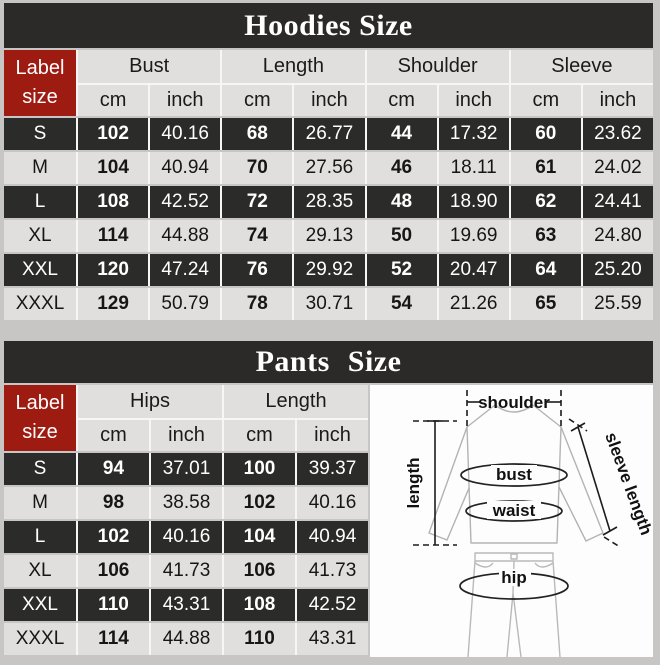 This screenshot has width=660, height=665. What do you see at coordinates (473, 236) in the screenshot?
I see `value-cell: 19.69` at bounding box center [473, 236].